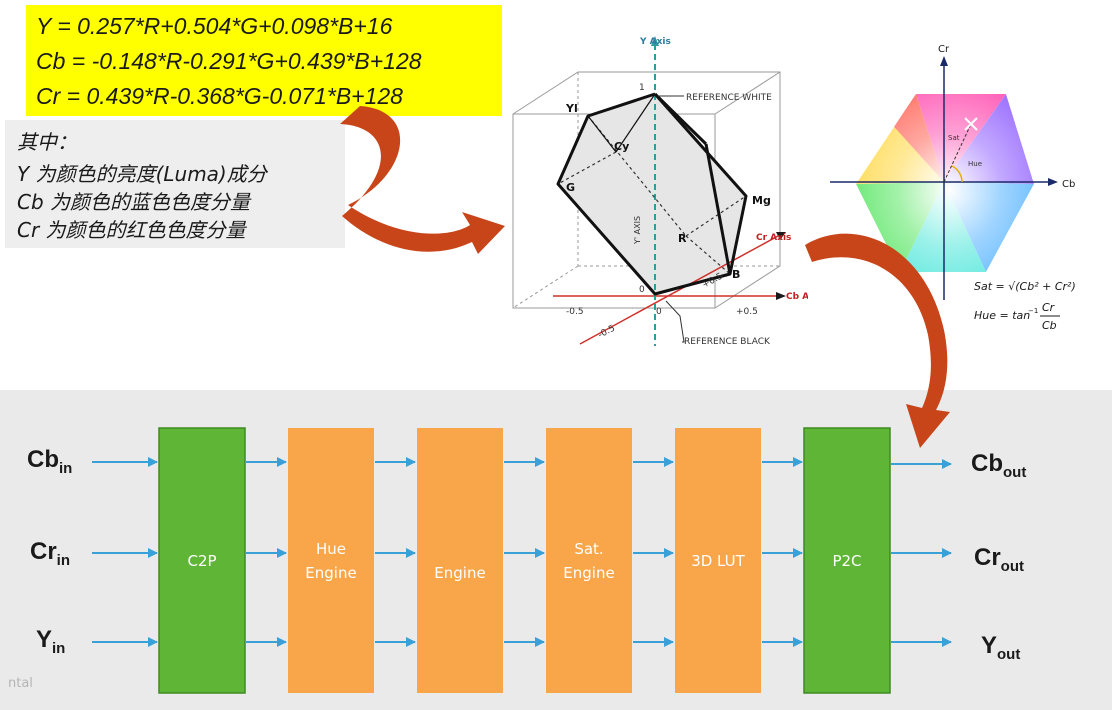 Image resolution: width=1112 pixels, height=710 pixels. What do you see at coordinates (131, 230) in the screenshot?
I see `notes-line-cr: Cr 为颜色的红色色度分量` at bounding box center [131, 230].